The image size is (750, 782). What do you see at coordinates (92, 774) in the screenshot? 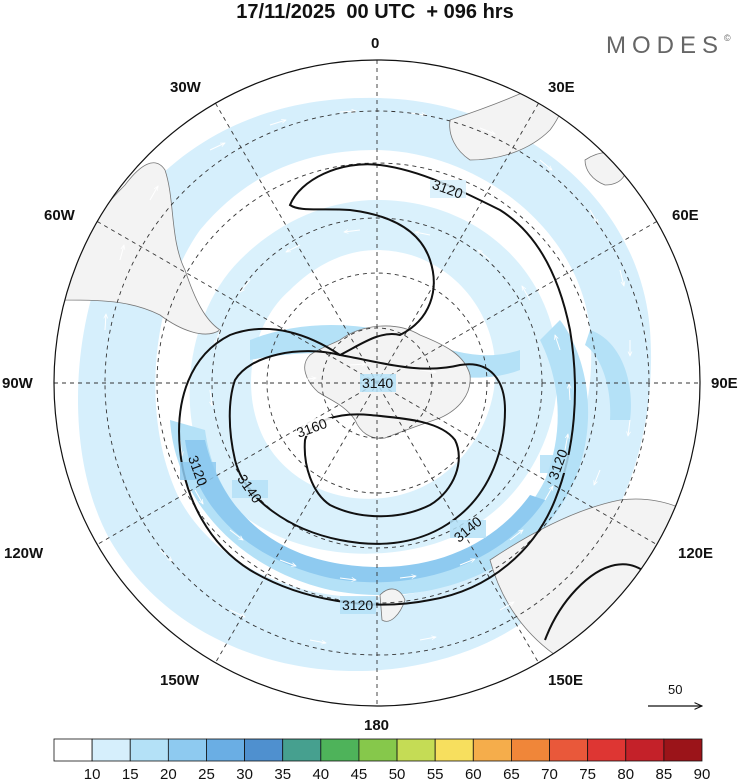
I see `colorbar-tick-label: 10` at bounding box center [92, 774].